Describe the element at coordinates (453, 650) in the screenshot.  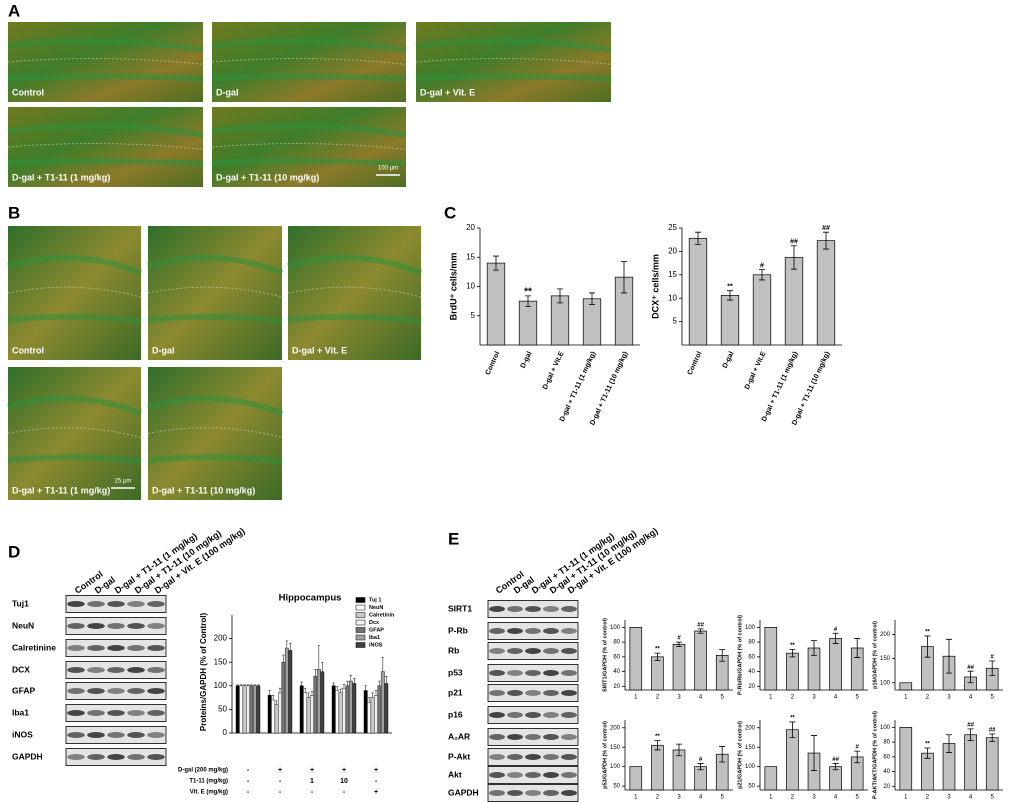
I see `blot-label: Rb` at that location.